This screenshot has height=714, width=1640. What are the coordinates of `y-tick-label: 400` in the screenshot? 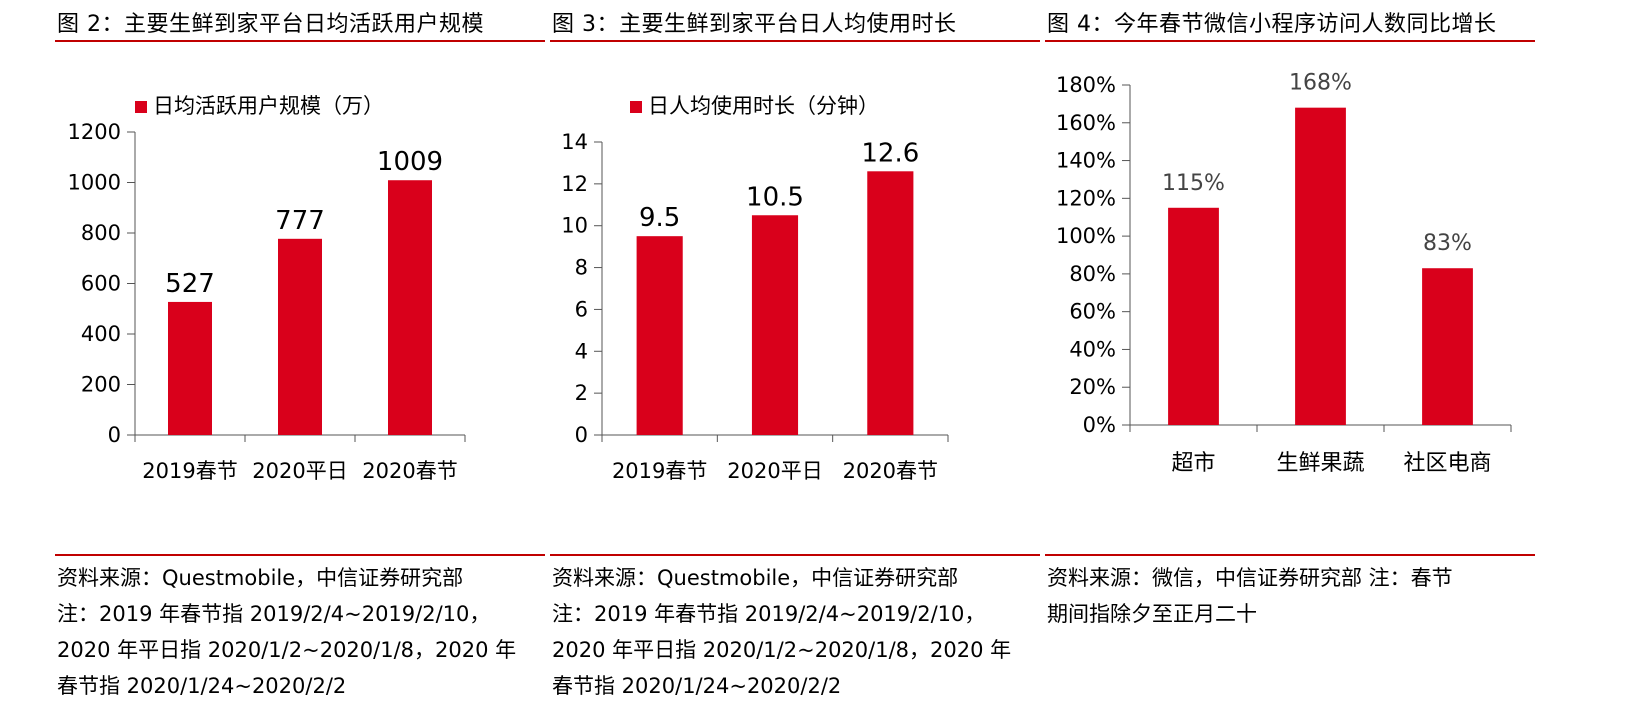 It's located at (101, 334).